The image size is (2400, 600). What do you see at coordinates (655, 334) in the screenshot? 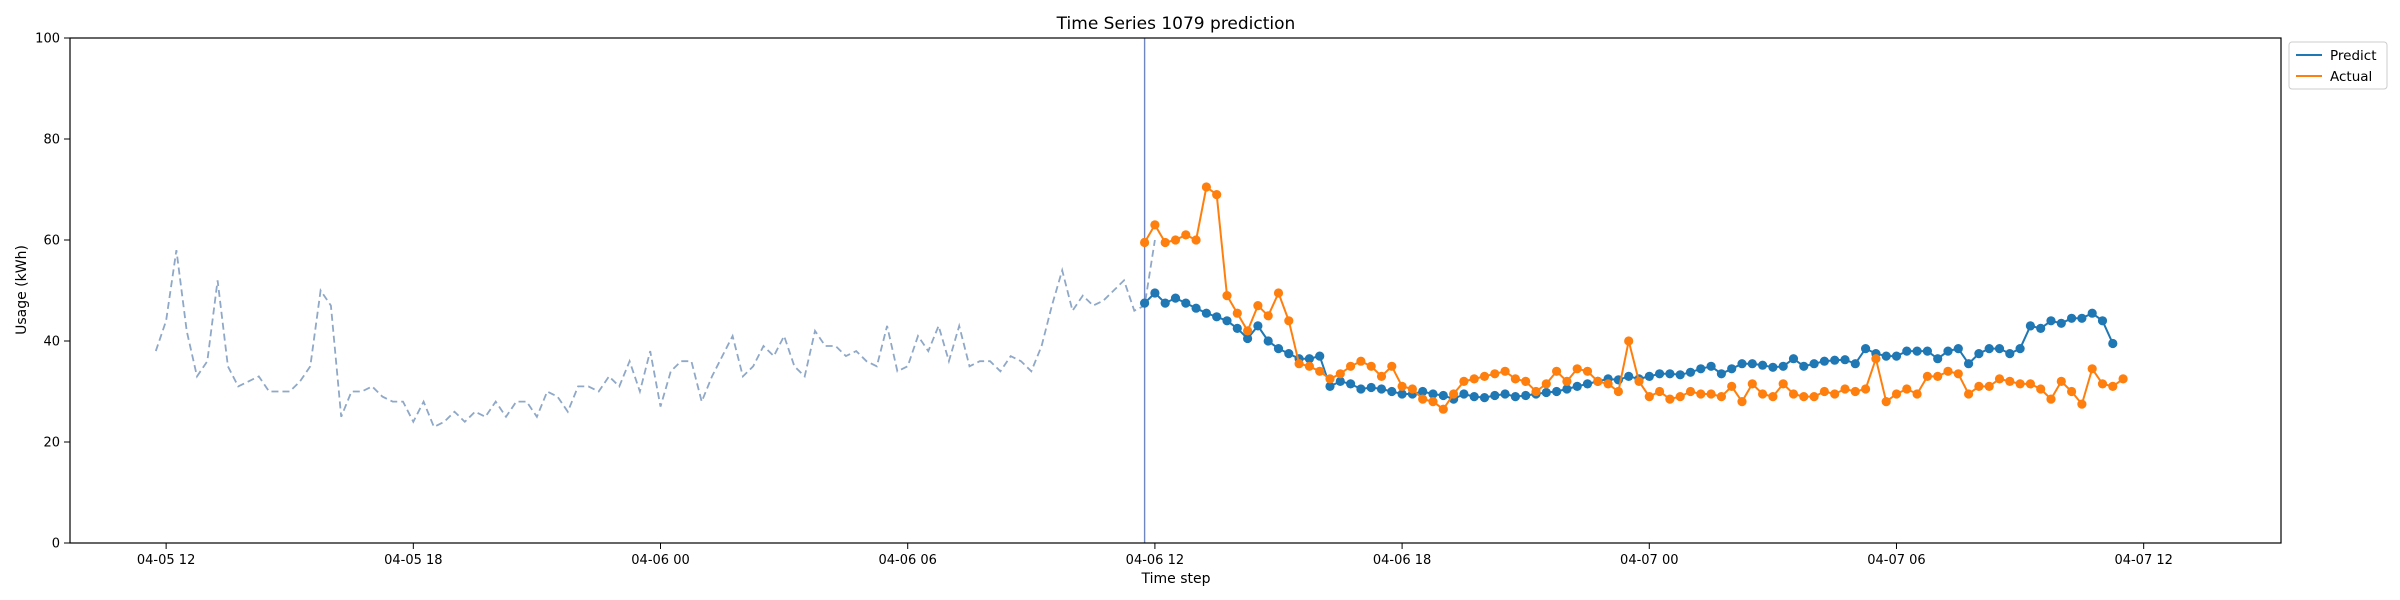
I see `history-line` at bounding box center [655, 334].